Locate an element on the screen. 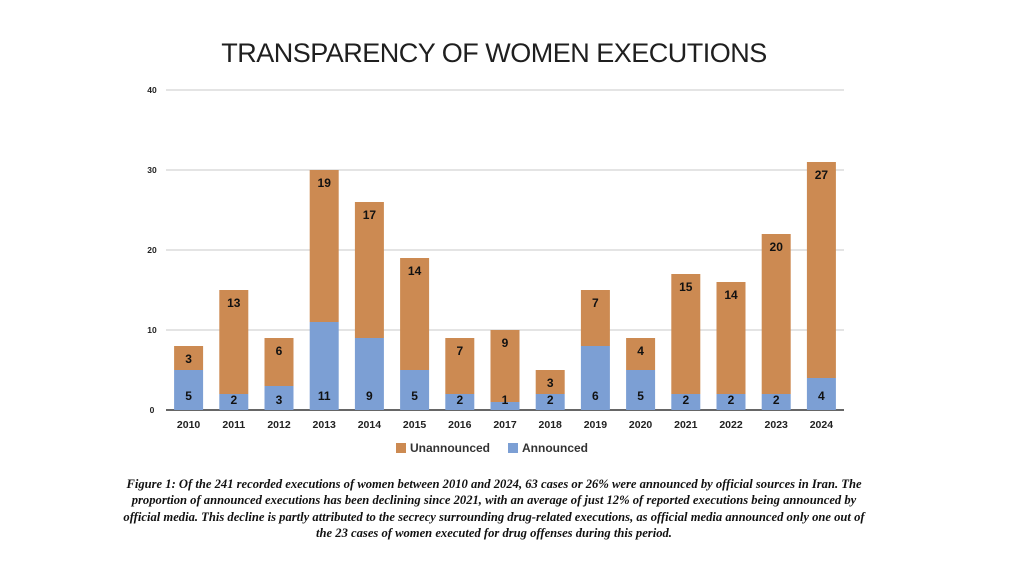 This screenshot has width=1024, height=576. bar-unannounced-2015 is located at coordinates (415, 314).